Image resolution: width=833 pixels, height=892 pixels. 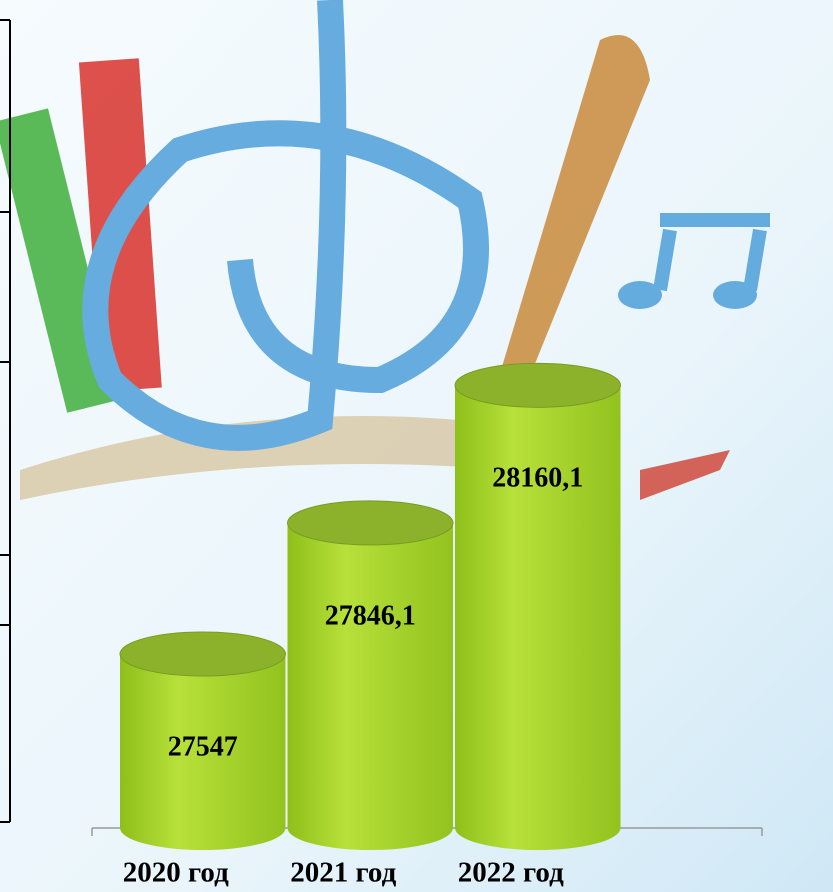 What do you see at coordinates (343, 873) in the screenshot?
I see `x-tick-label: 2021 год` at bounding box center [343, 873].